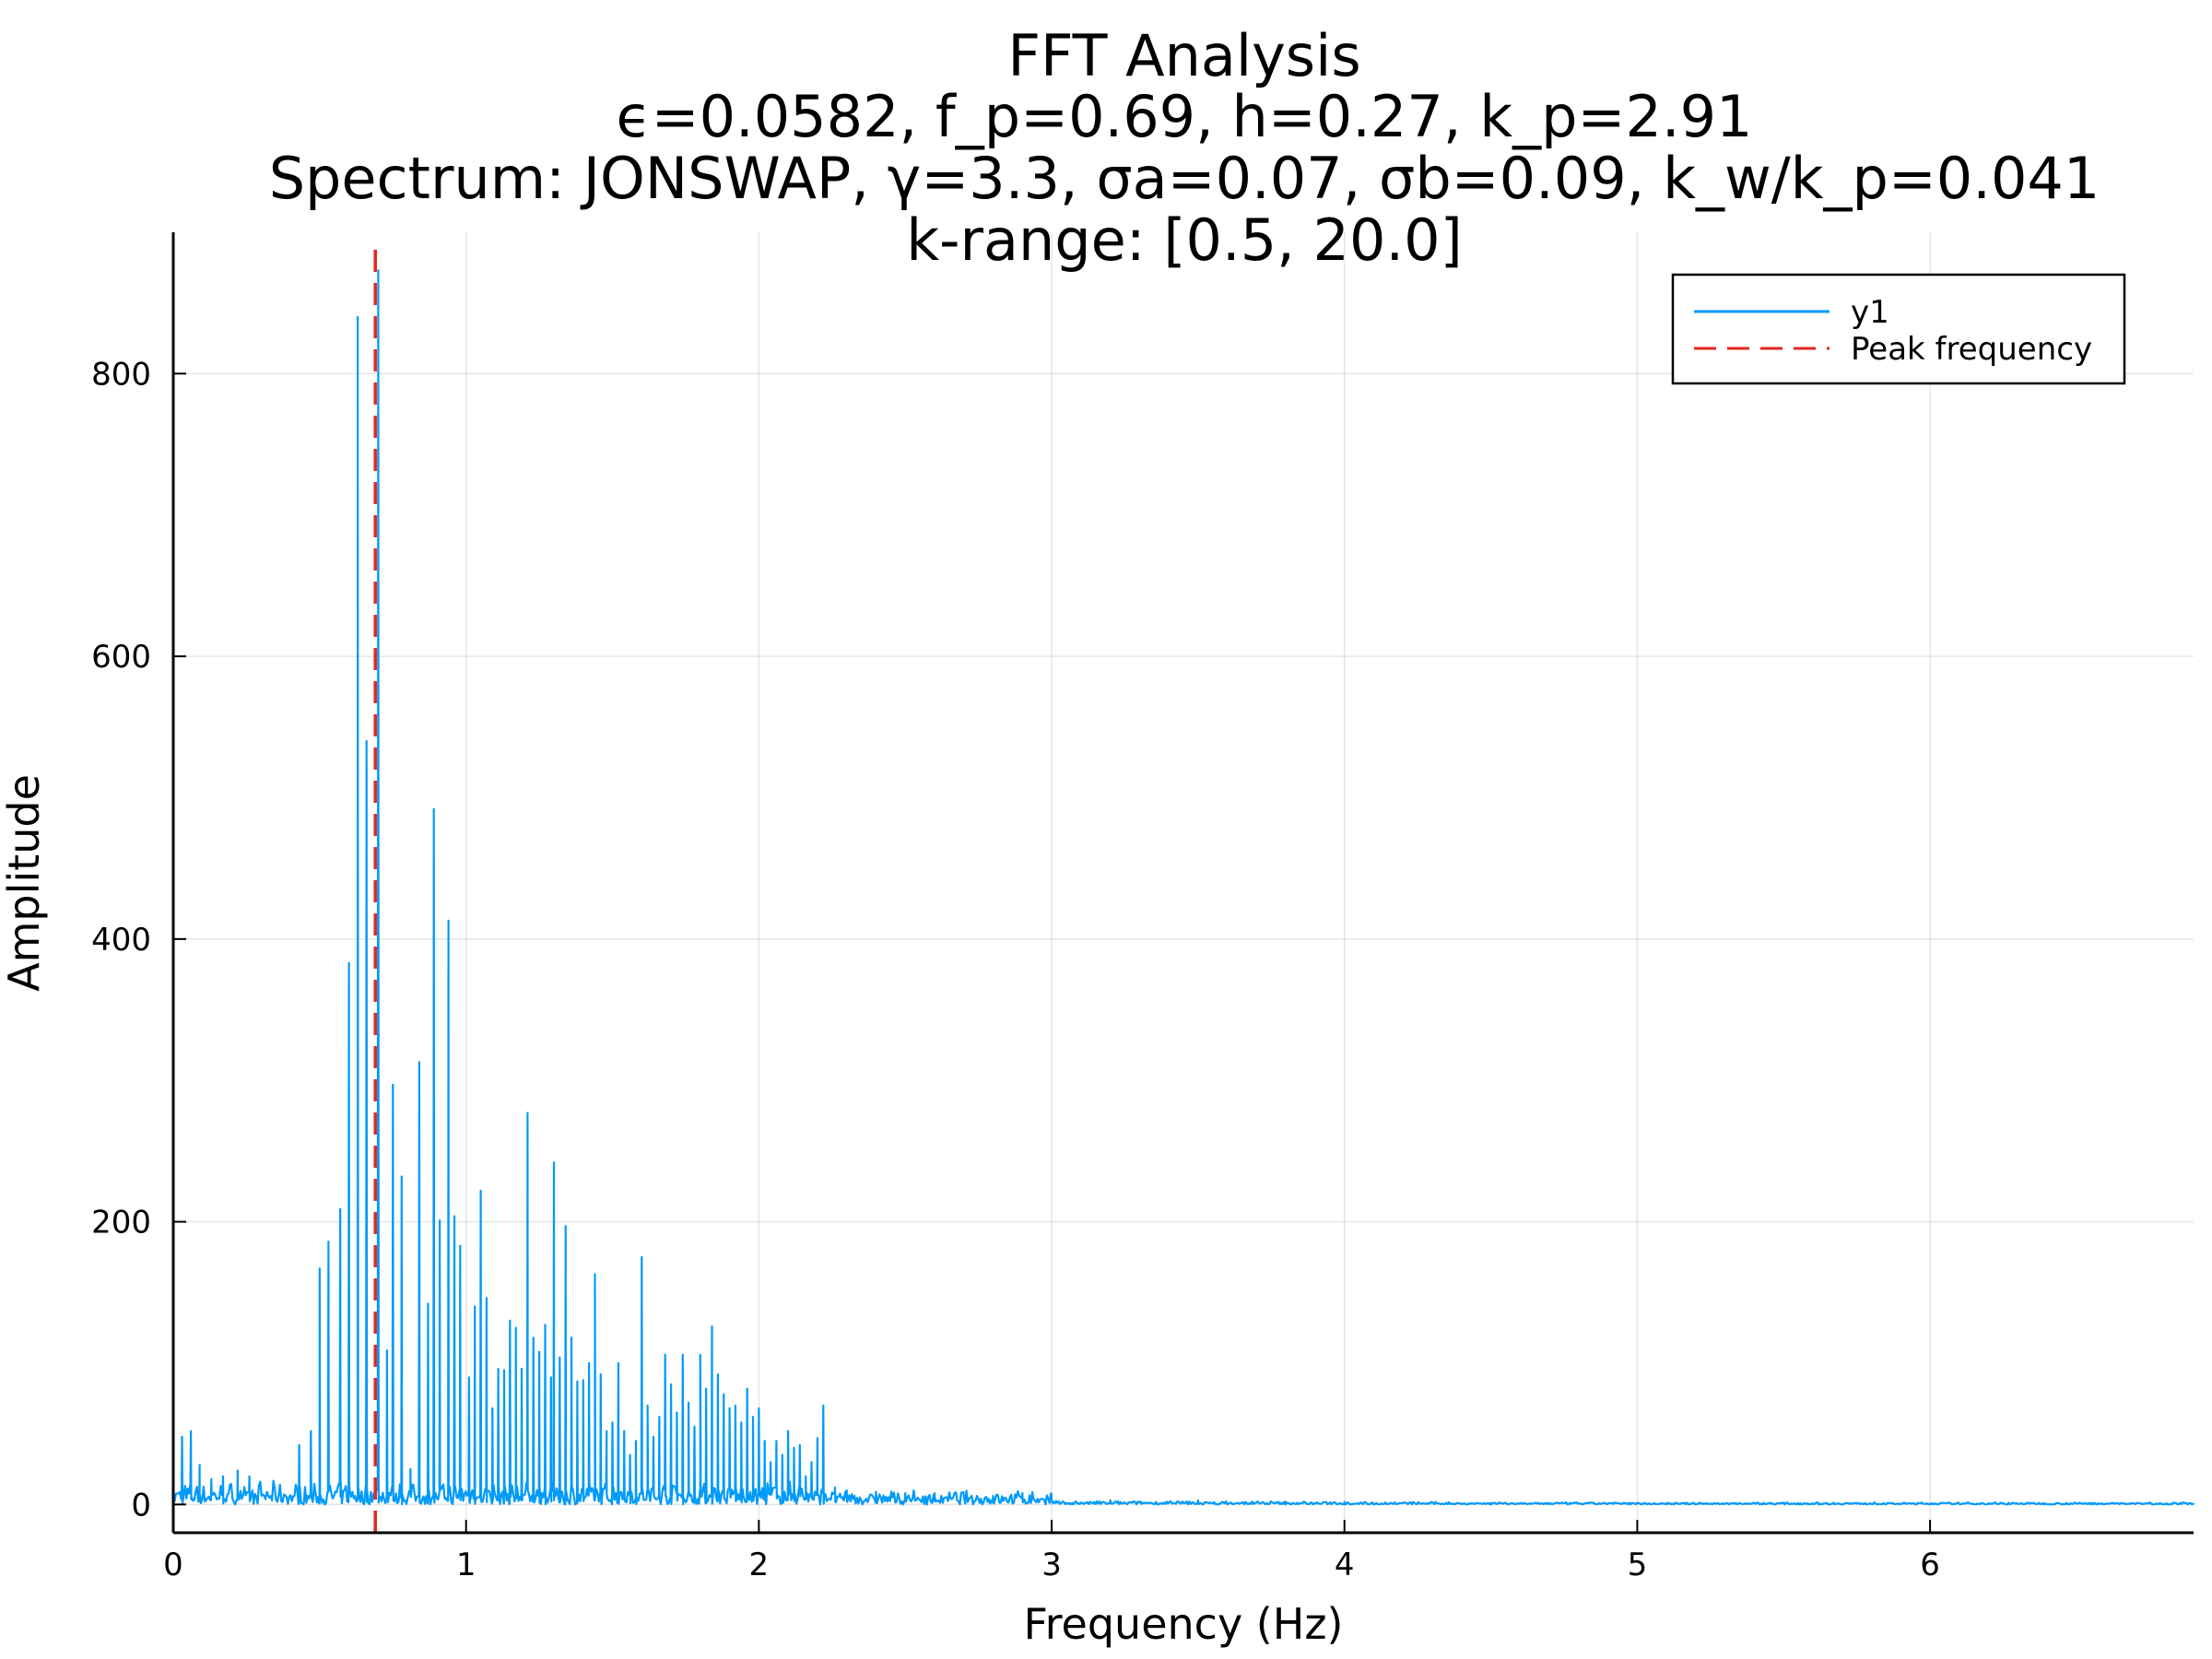 The image size is (2212, 1659). What do you see at coordinates (121, 657) in the screenshot?
I see `y-tick-label: 600` at bounding box center [121, 657].